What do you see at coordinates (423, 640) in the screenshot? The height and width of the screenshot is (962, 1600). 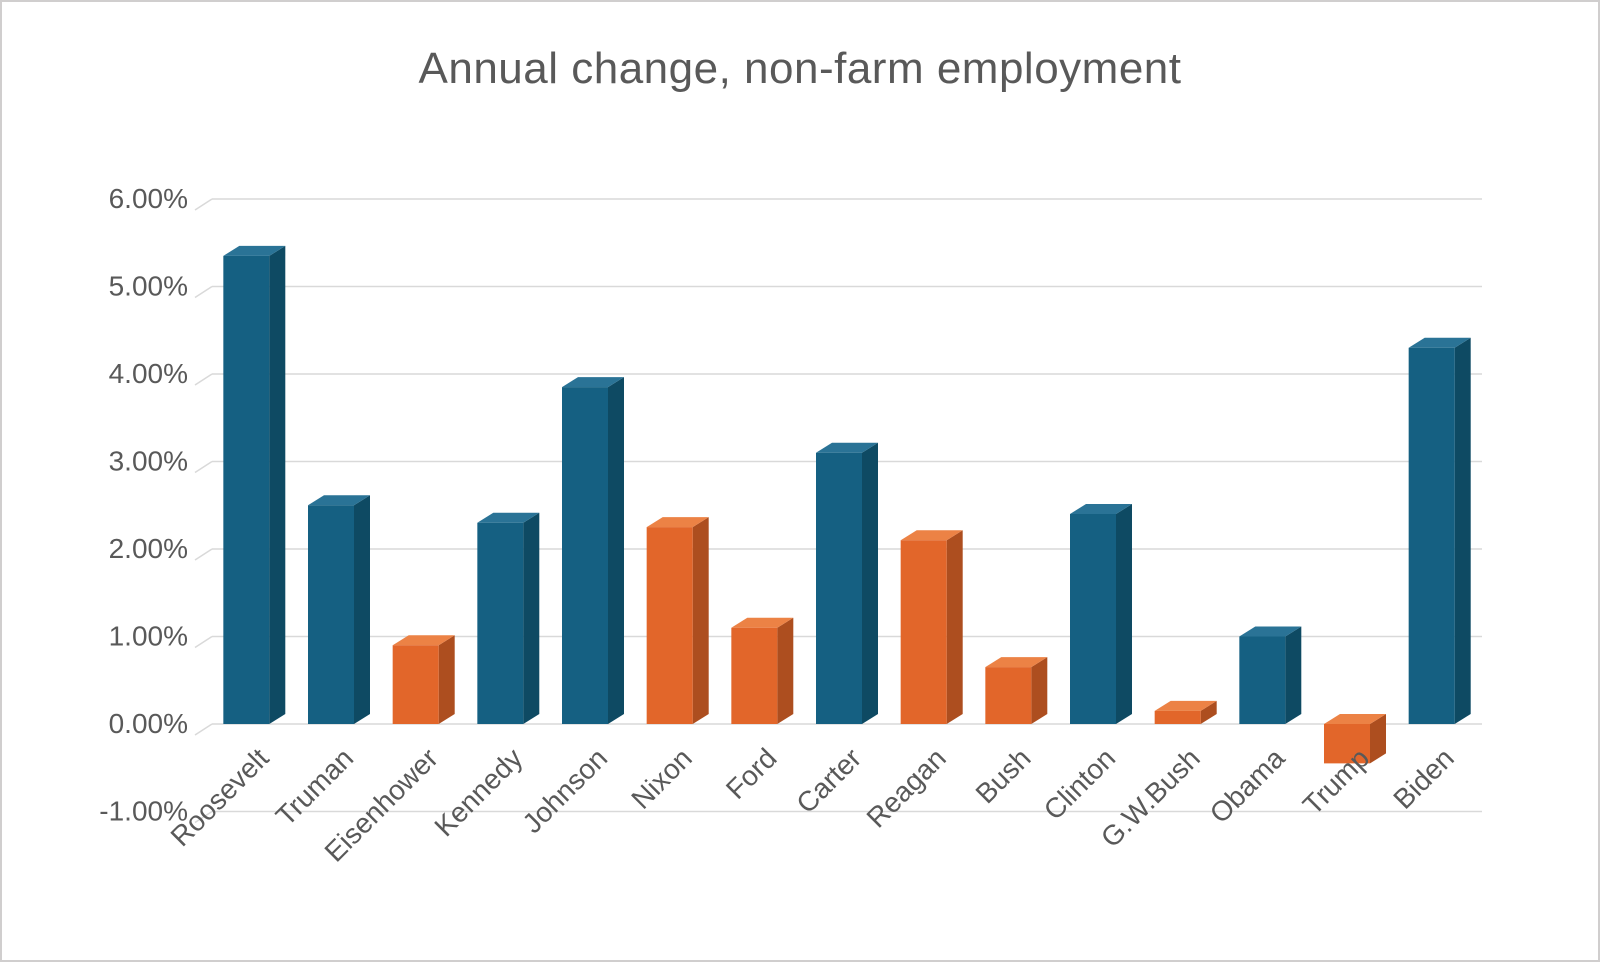 I see `bar-eisenhower-top` at bounding box center [423, 640].